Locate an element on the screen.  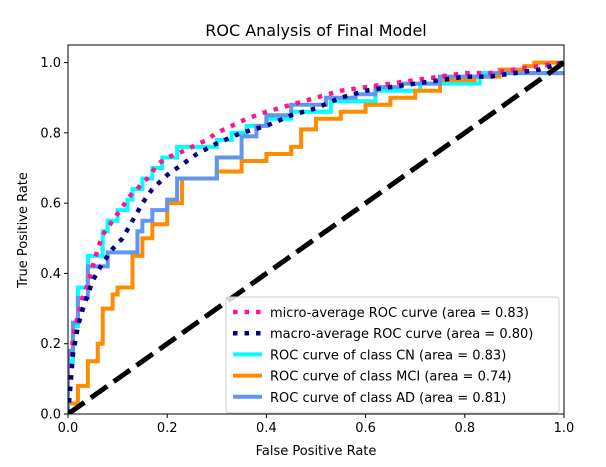
y-tick-label: 0.2 is located at coordinates (50, 344).